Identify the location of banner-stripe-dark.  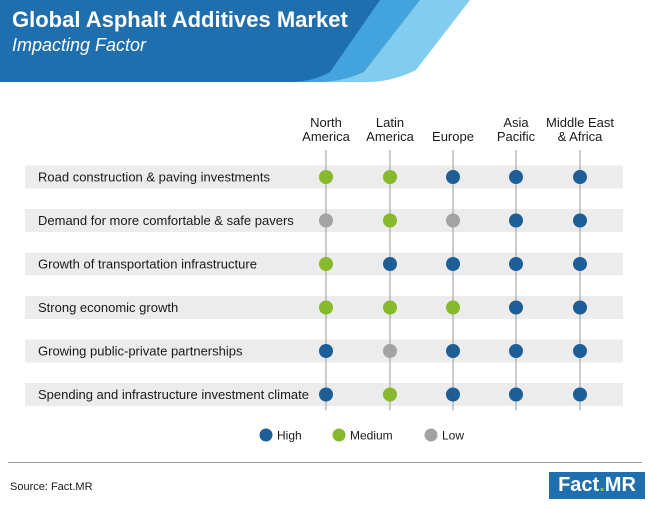
(190, 41).